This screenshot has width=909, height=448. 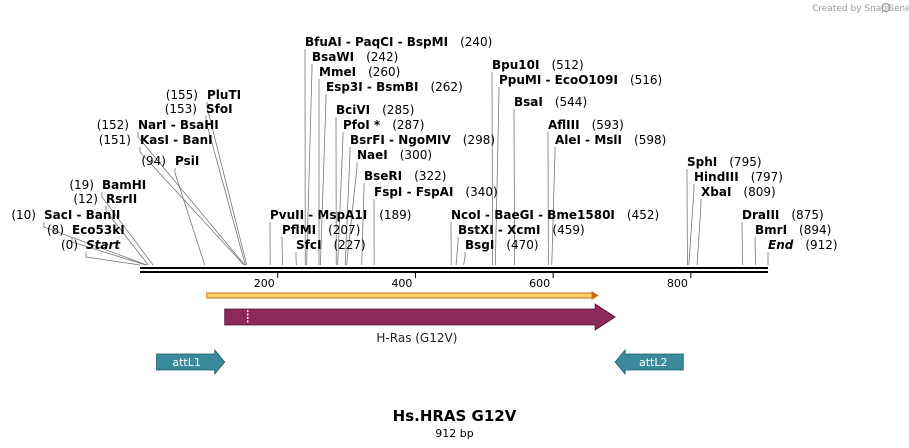 What do you see at coordinates (653, 362) in the screenshot?
I see `attl2-label: attL2` at bounding box center [653, 362].